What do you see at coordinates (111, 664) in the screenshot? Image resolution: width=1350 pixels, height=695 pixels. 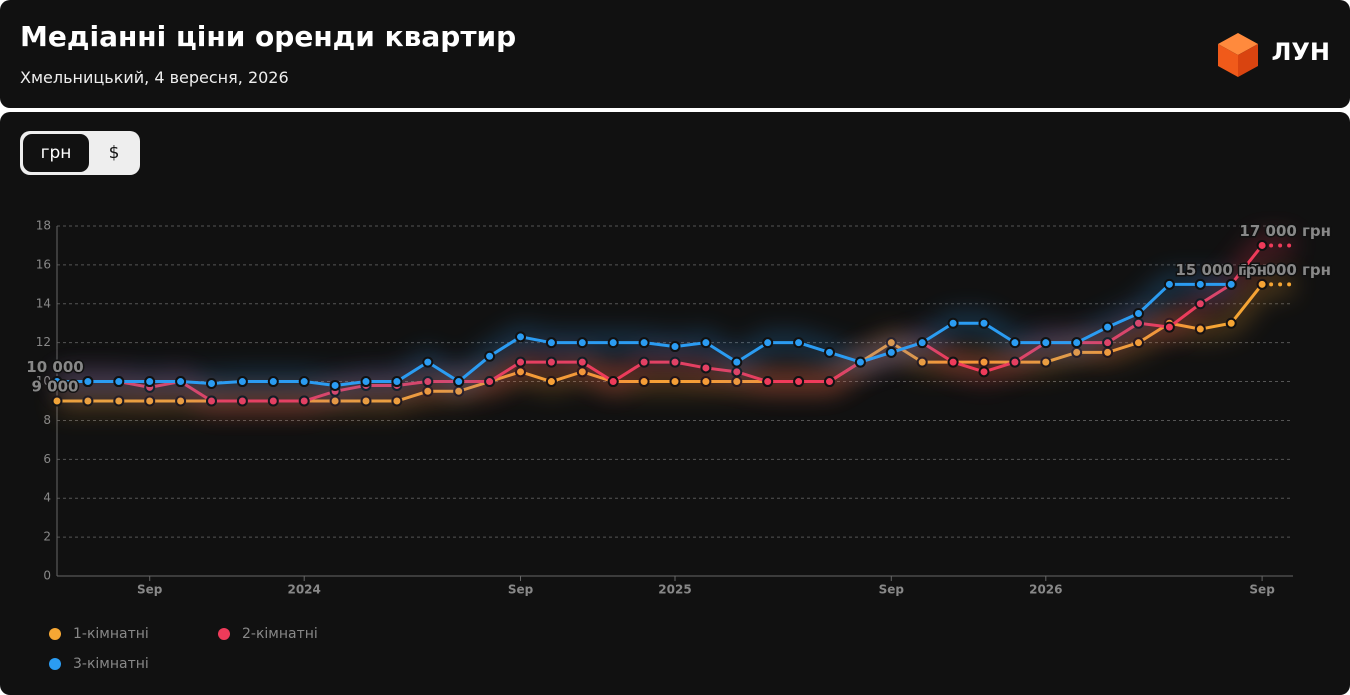 I see `legend-label: 3-кімнатні` at bounding box center [111, 664].